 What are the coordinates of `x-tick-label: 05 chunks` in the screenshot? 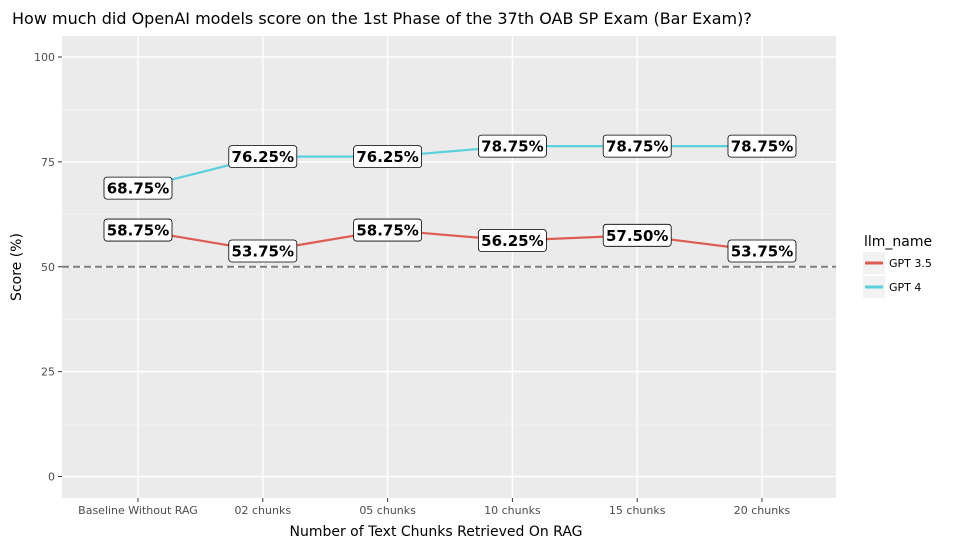 It's located at (387, 510).